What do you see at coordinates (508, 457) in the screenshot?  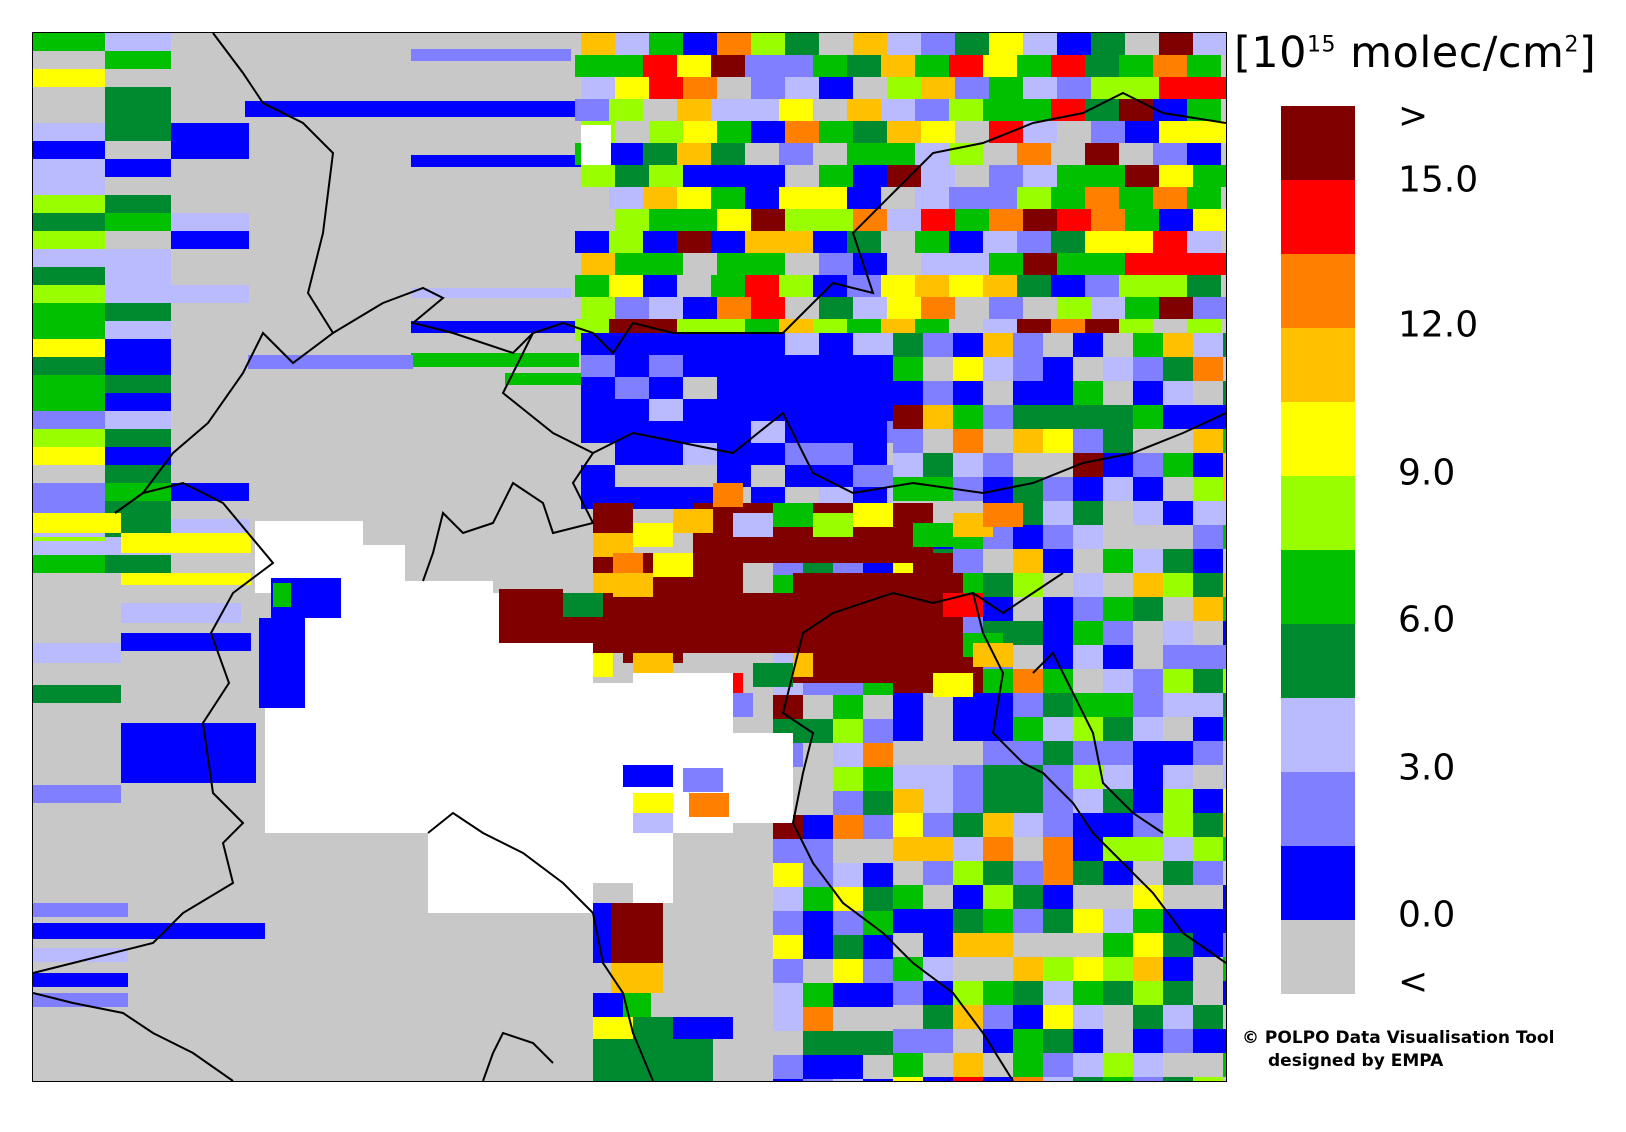 I see `boundary-line` at bounding box center [508, 457].